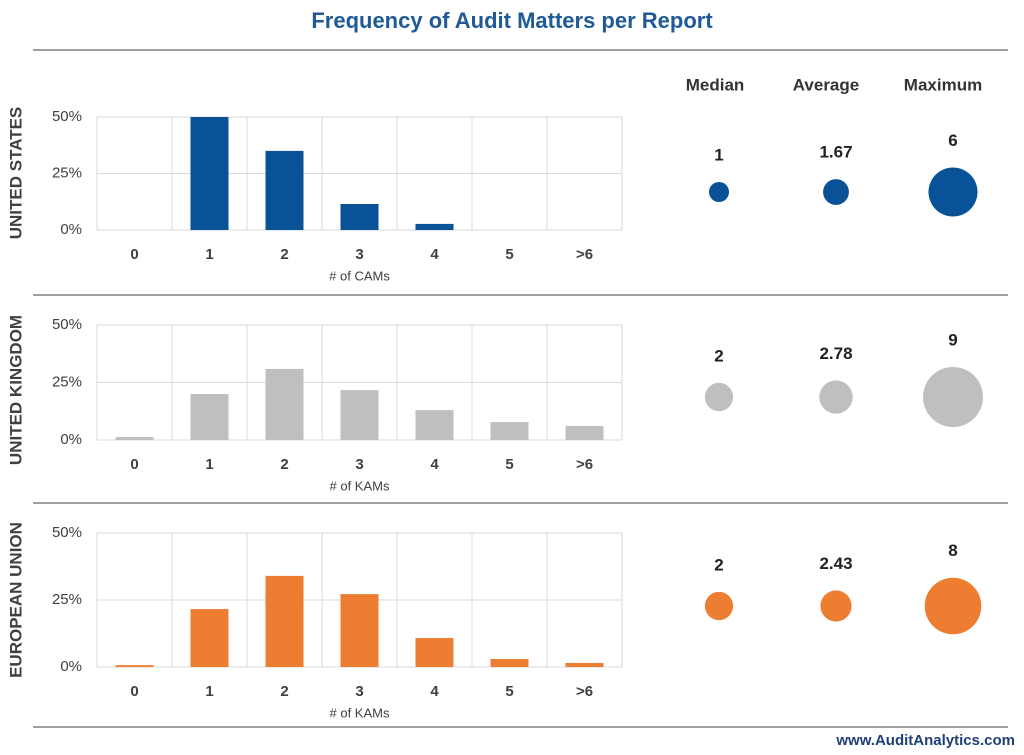 This screenshot has width=1024, height=755. I want to click on region-label: UNITED STATES, so click(15, 173).